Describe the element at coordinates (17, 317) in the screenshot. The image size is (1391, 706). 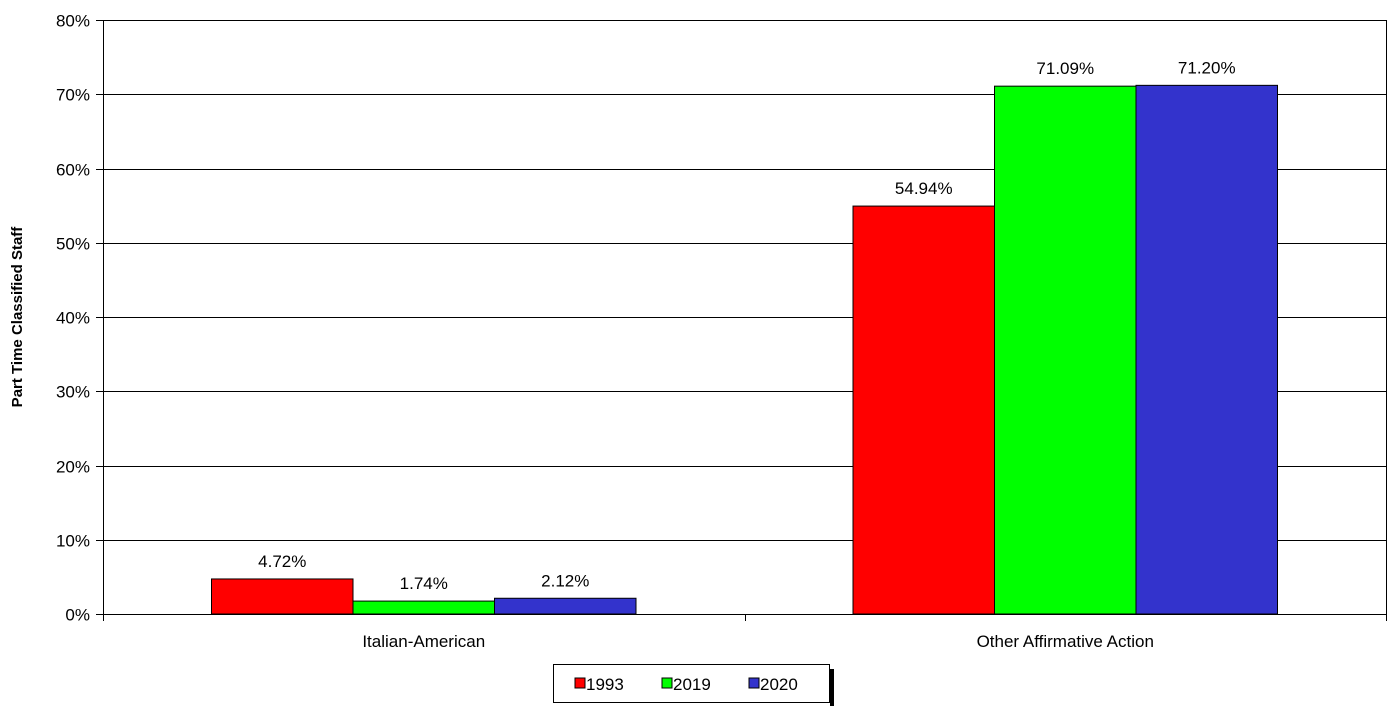
I see `y-axis-title: Part Time Classified Staff` at that location.